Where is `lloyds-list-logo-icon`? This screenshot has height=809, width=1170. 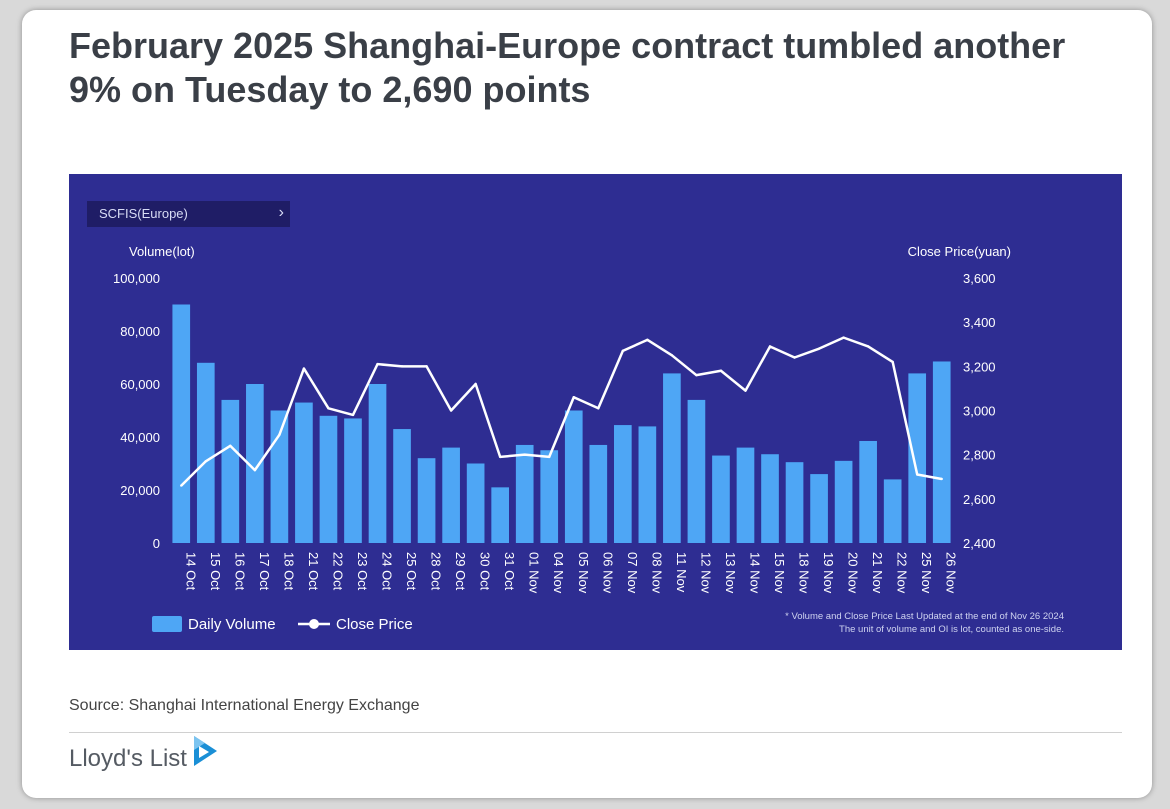
lloyds-list-logo-icon is located at coordinates (205, 751).